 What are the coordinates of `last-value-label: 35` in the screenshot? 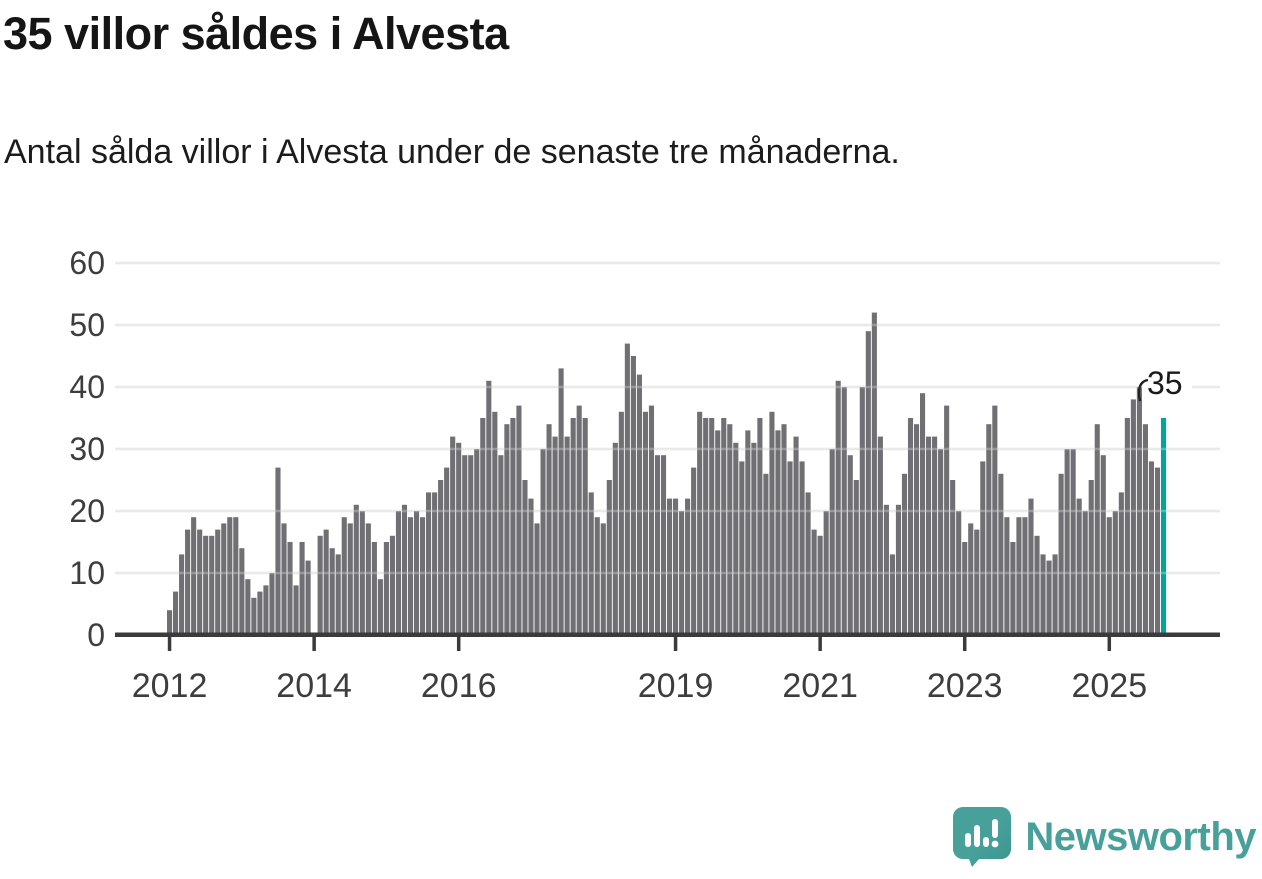 It's located at (1165, 383).